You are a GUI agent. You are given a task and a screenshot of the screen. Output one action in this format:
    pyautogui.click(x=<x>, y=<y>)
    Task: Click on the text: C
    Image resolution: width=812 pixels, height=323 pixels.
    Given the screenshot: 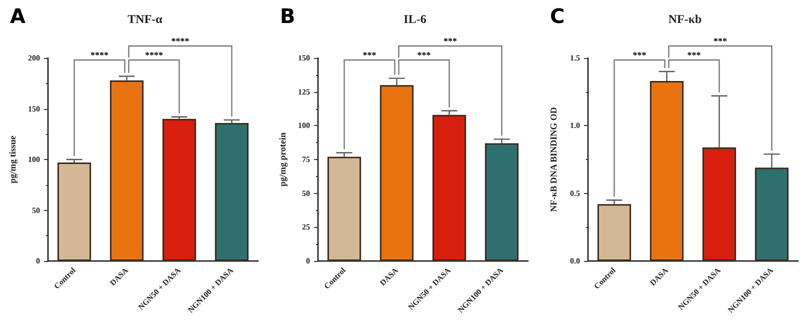 What is the action you would take?
    pyautogui.click(x=557, y=16)
    